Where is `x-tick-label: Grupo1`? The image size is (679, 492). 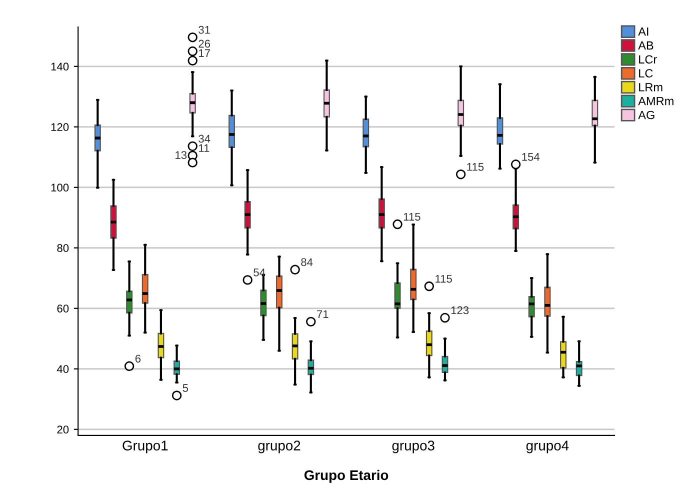 x-tick-label: Grupo1 is located at coordinates (145, 447).